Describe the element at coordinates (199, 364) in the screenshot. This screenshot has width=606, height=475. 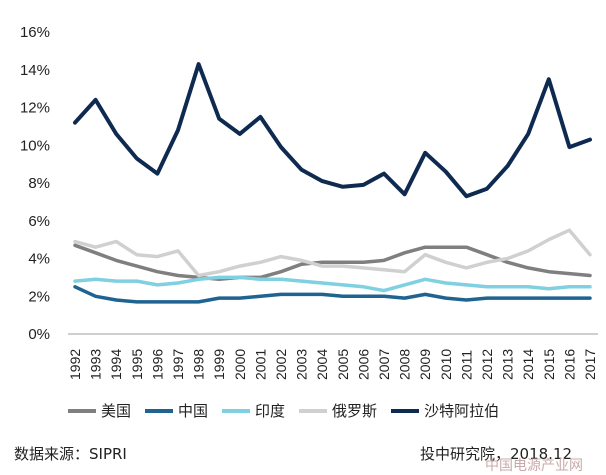
I see `x-tick-label: 1998` at that location.